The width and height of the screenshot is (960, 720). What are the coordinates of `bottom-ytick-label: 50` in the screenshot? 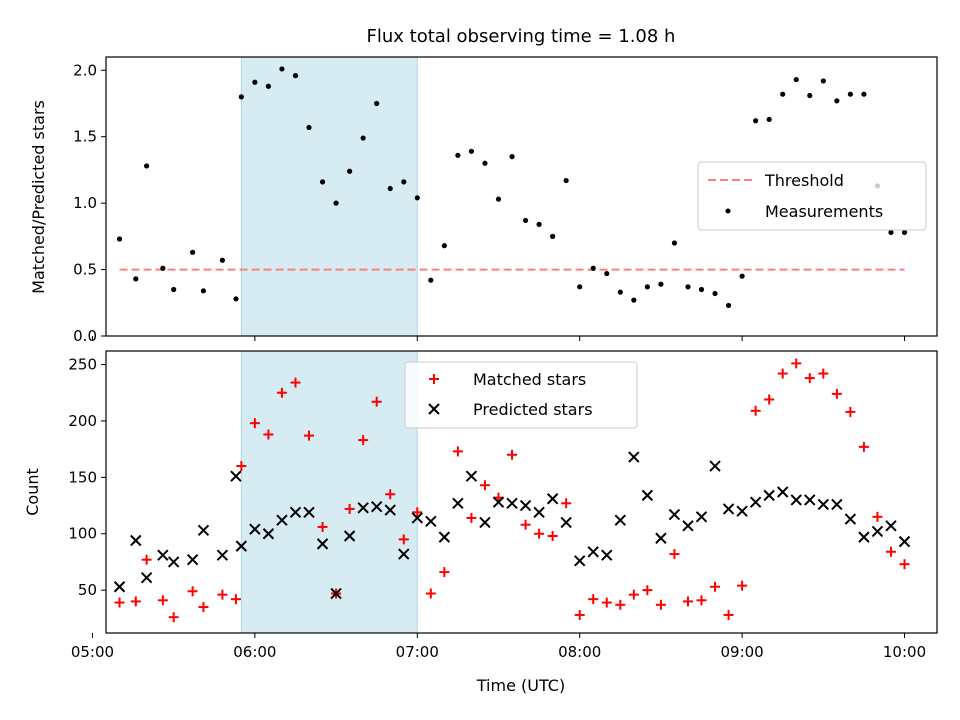 It's located at (87, 590).